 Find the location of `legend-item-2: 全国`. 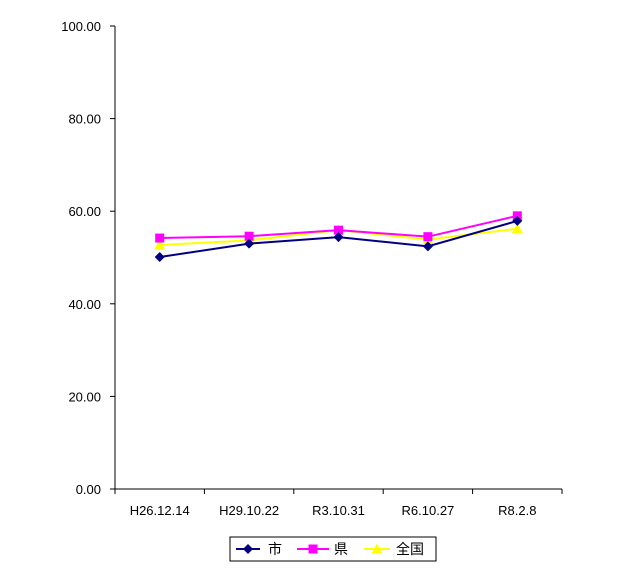

legend-item-2: 全国 is located at coordinates (394, 549).